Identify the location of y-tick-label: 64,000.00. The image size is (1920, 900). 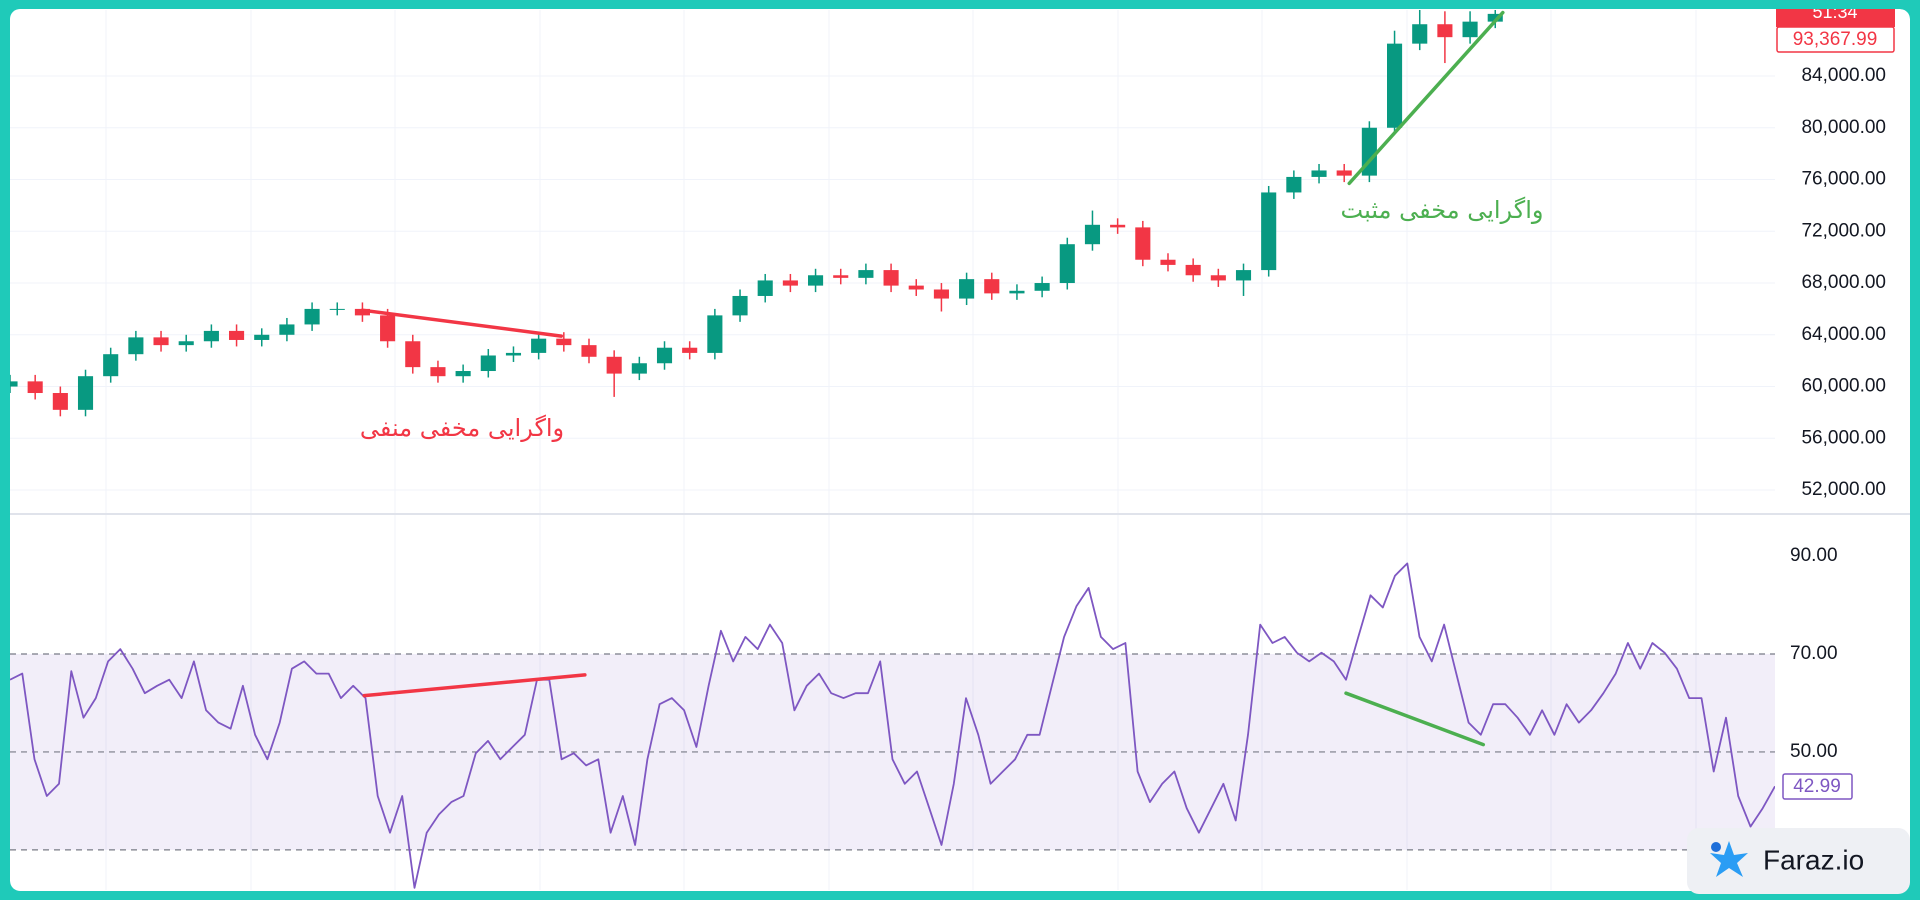
(1843, 334).